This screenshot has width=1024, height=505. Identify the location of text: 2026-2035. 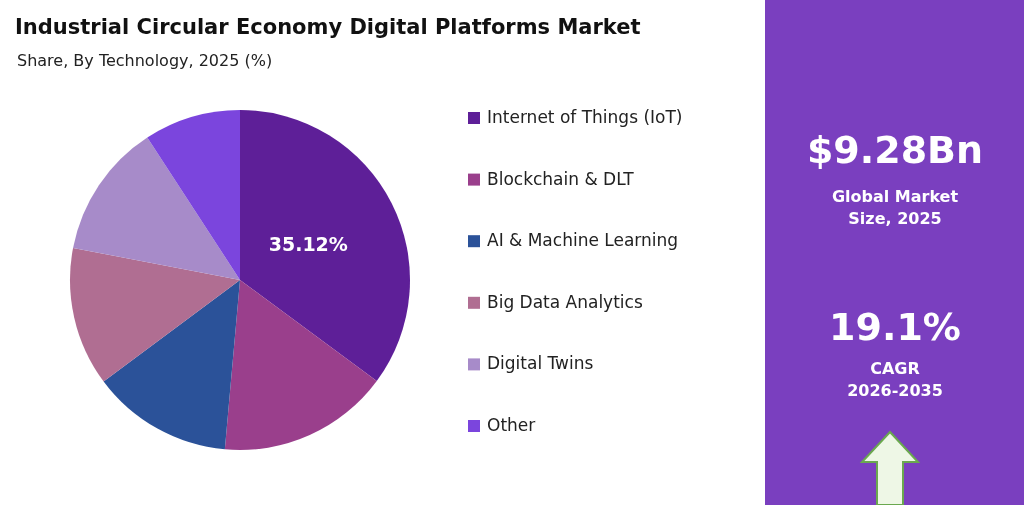
(895, 390).